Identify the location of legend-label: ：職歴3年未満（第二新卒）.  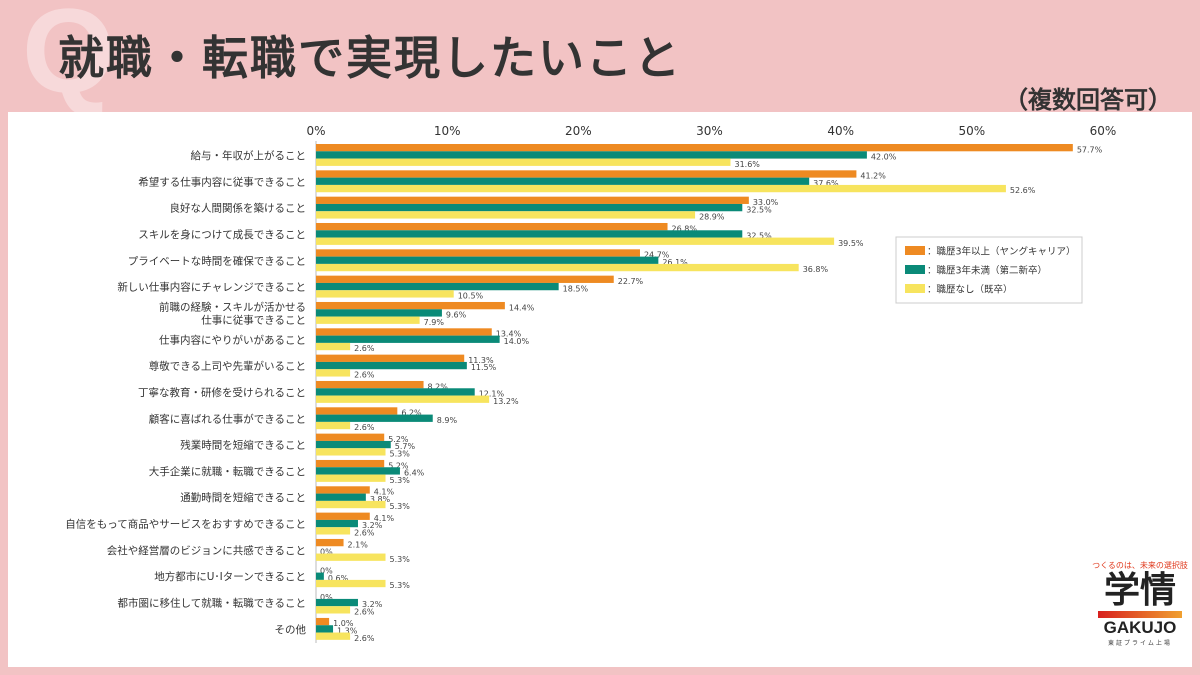
(987, 271).